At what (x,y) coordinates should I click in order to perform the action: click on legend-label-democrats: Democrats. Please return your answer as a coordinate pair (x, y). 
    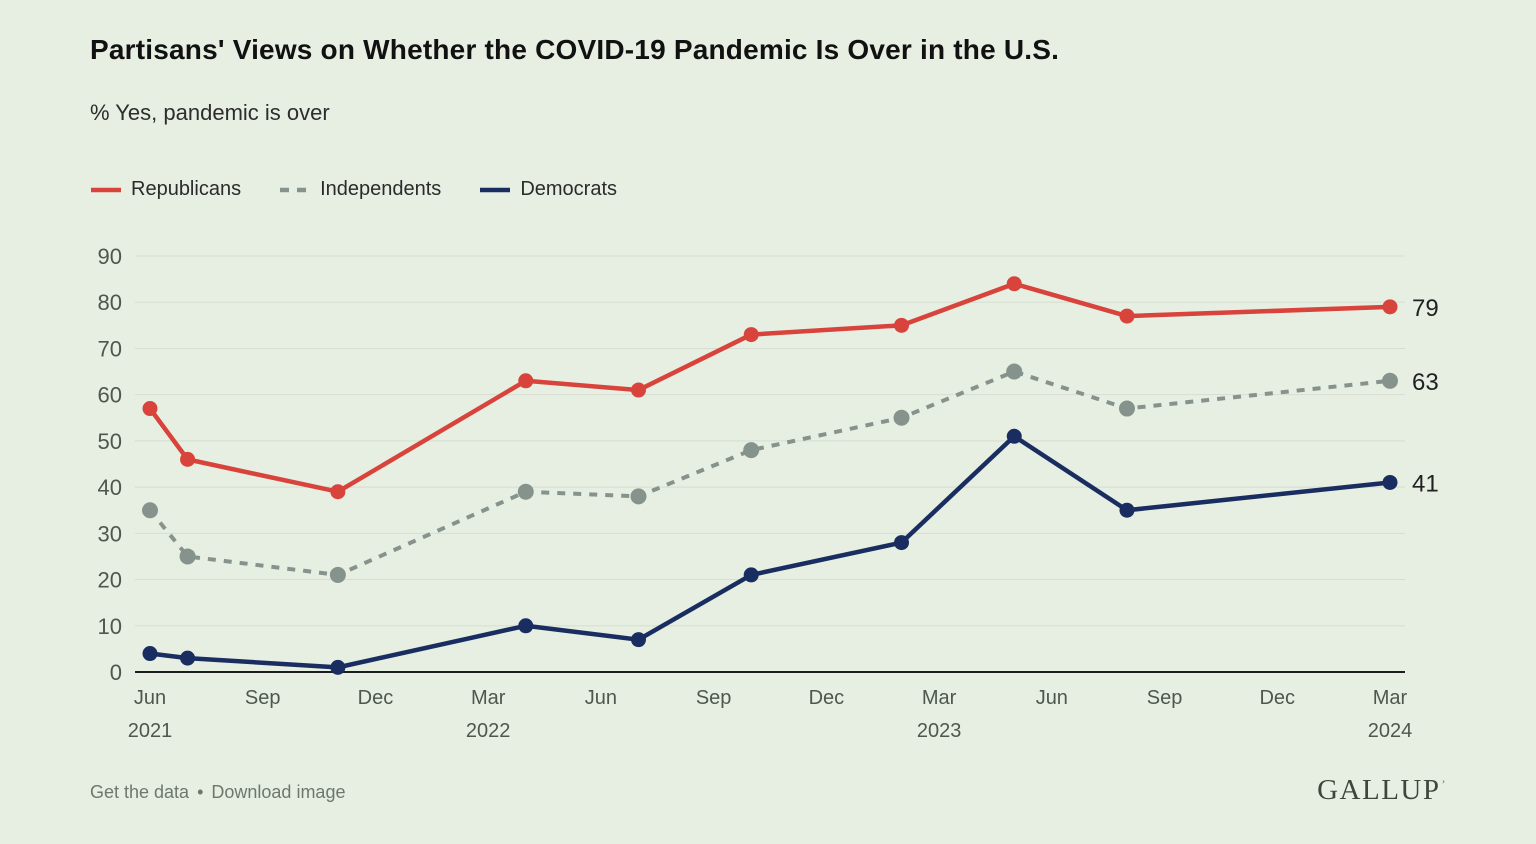
    Looking at the image, I should click on (569, 189).